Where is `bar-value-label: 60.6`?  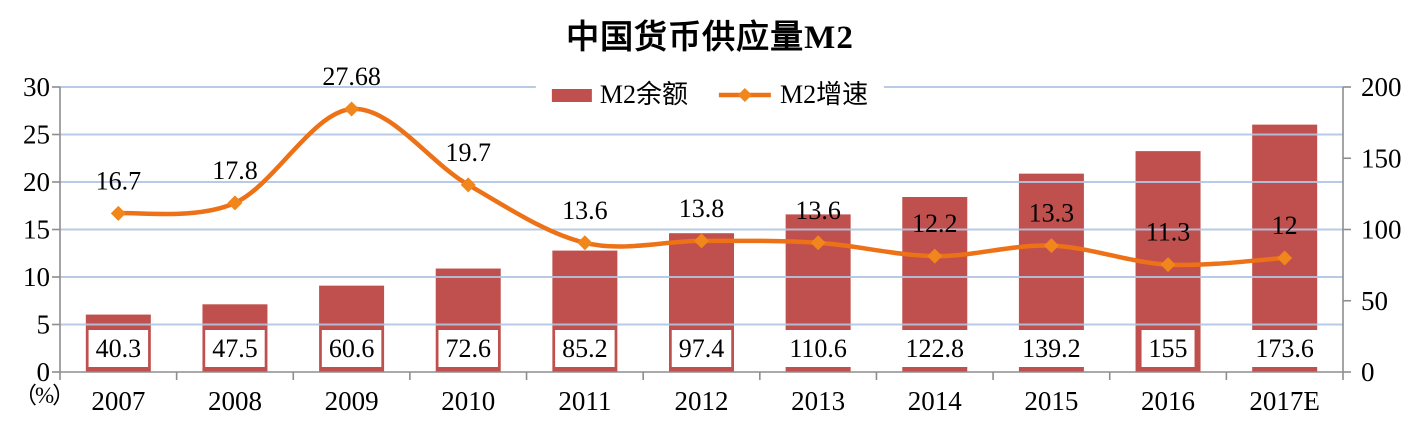
bar-value-label: 60.6 is located at coordinates (352, 348).